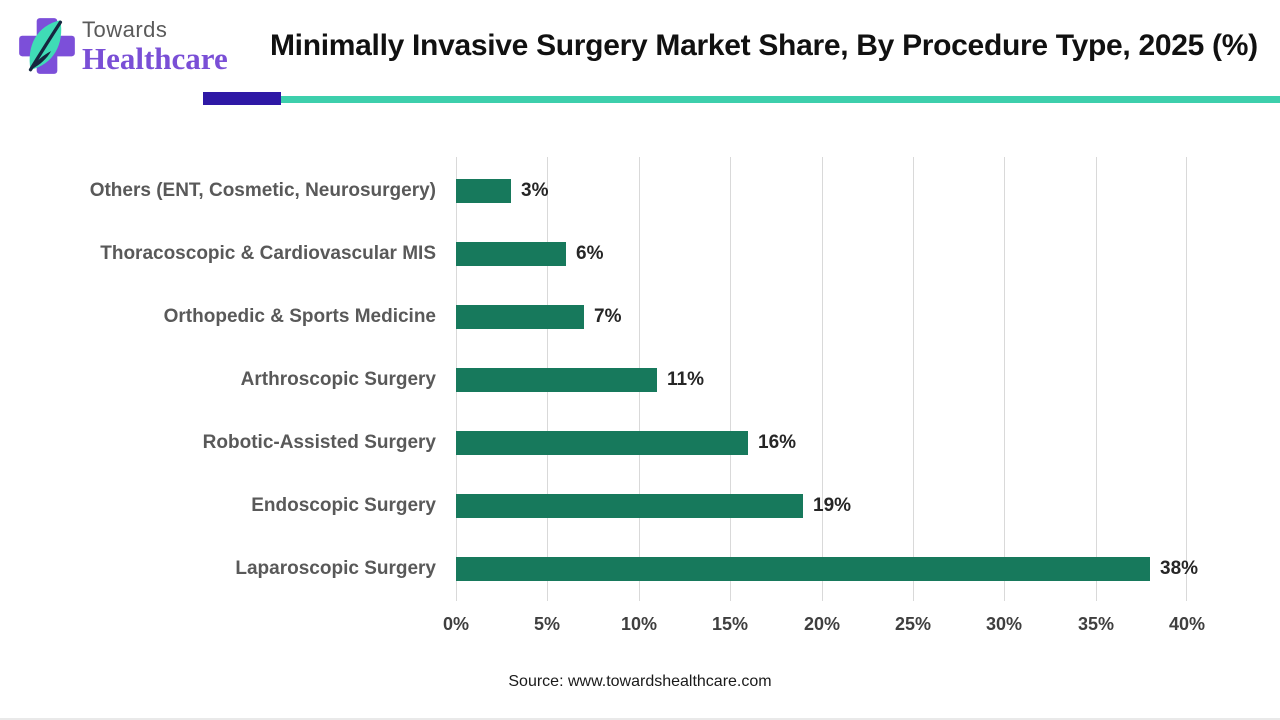  I want to click on x-tick-label: 20%, so click(822, 624).